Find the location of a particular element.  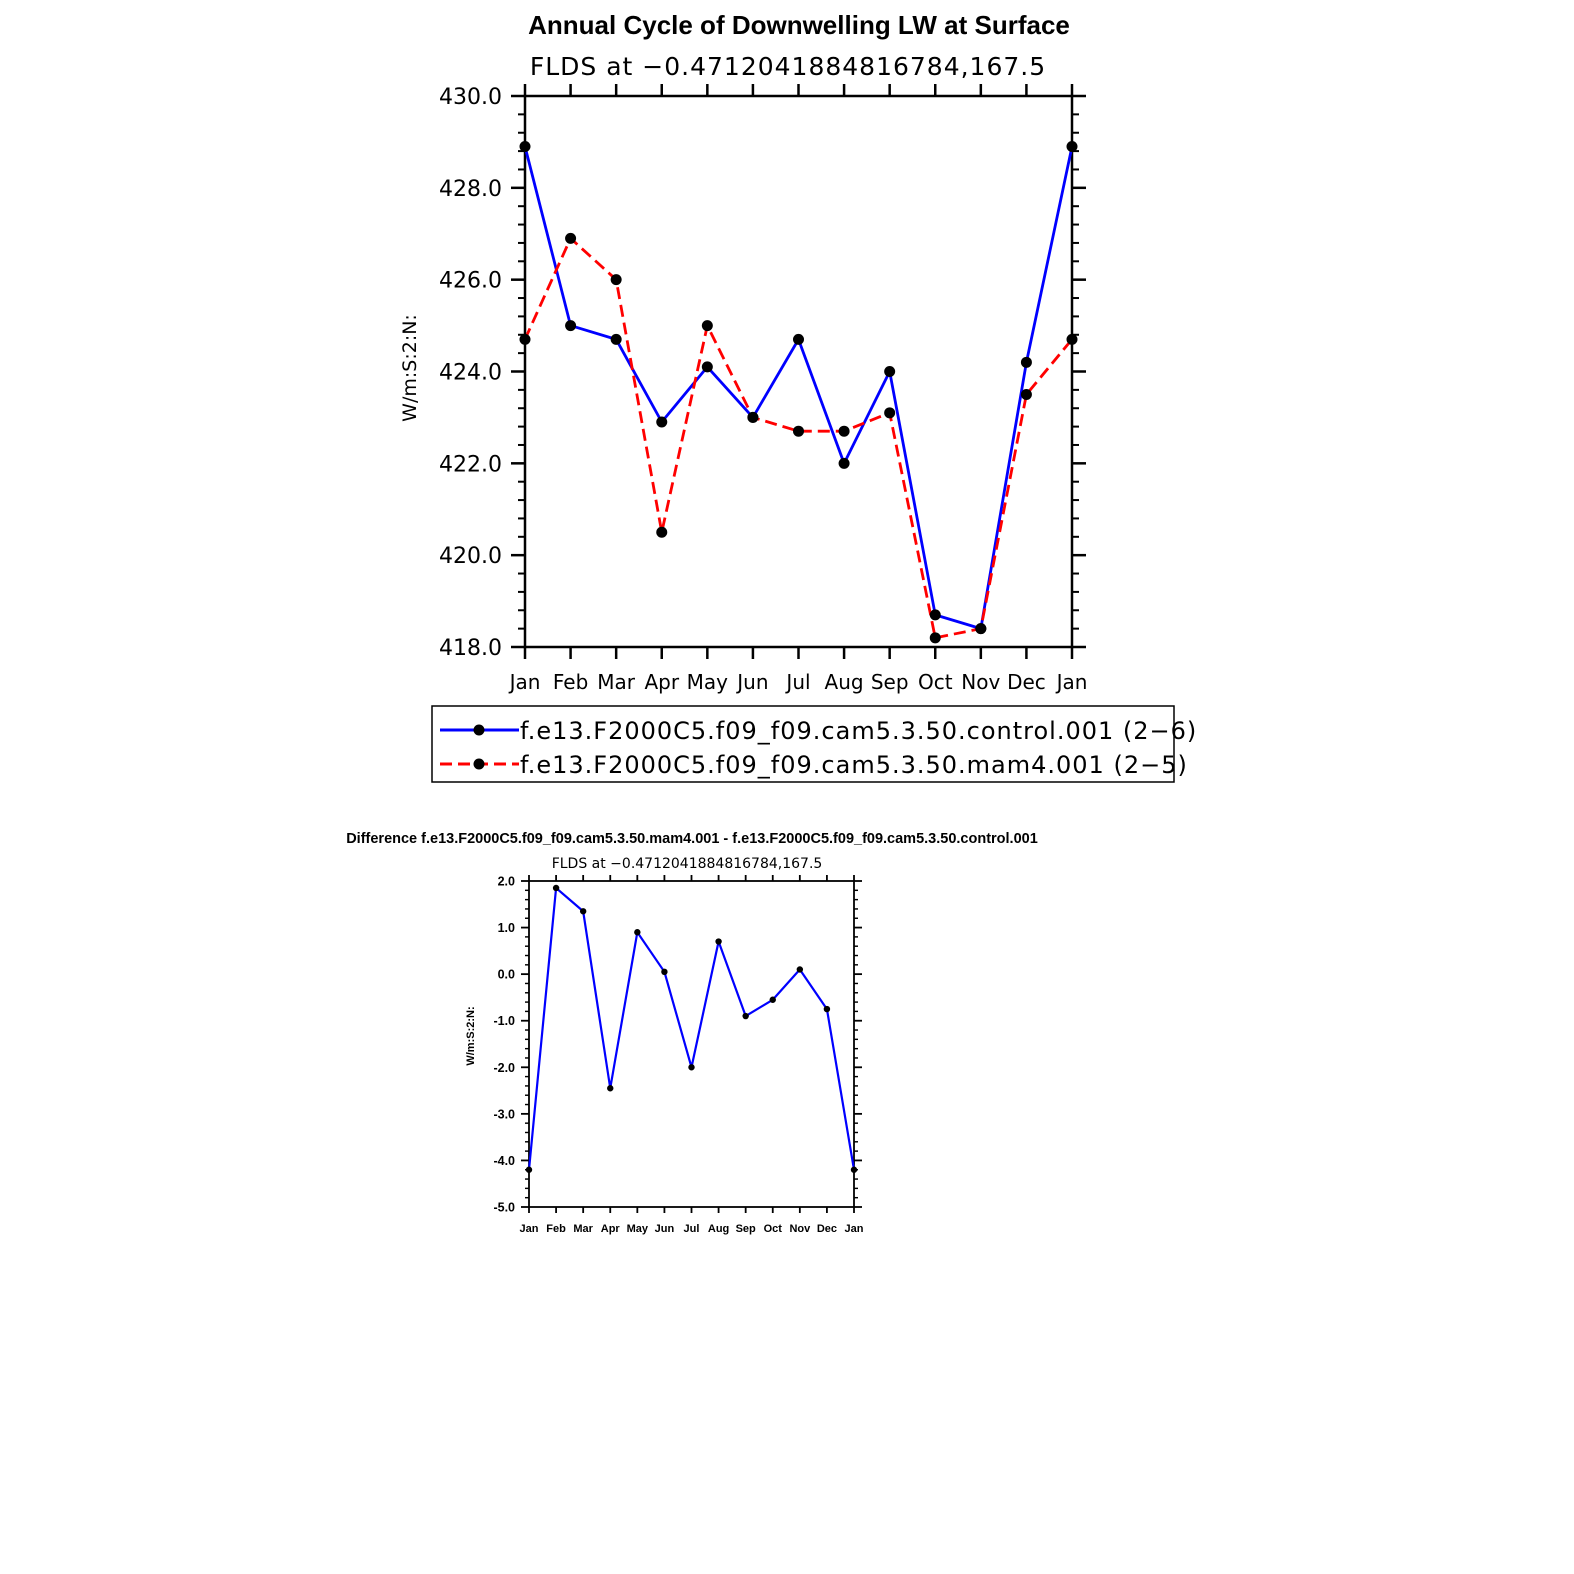

chart1-axes is located at coordinates (798, 371).